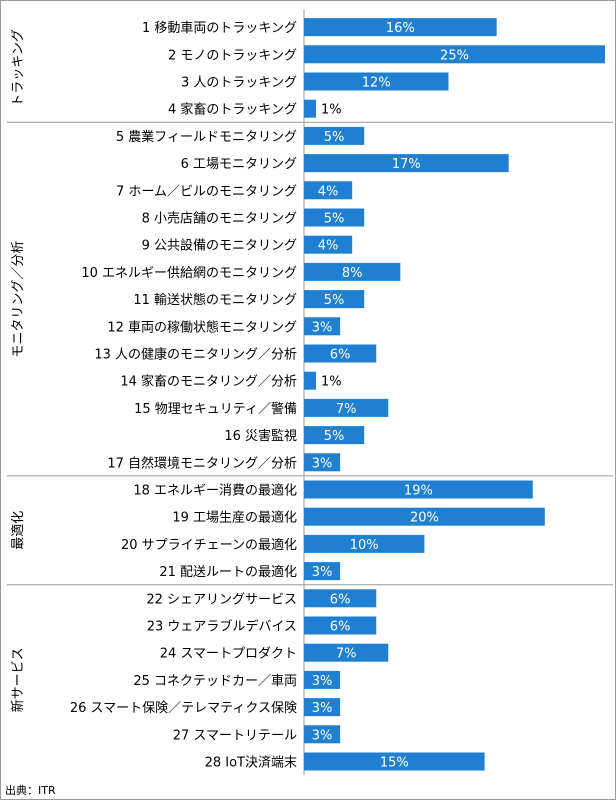 This screenshot has width=616, height=801. What do you see at coordinates (219, 246) in the screenshot?
I see `category-label: 9 公共設備のモニタリング` at bounding box center [219, 246].